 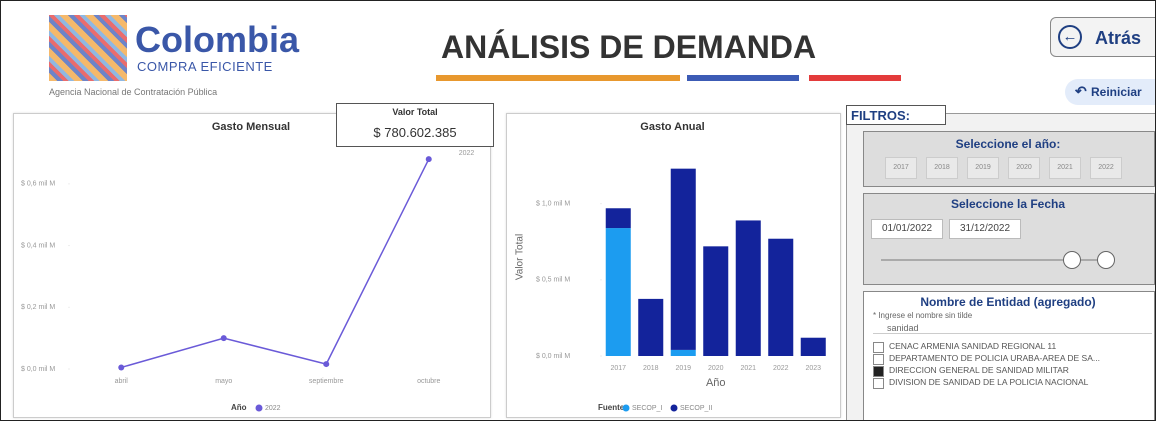 I want to click on y-tick-label: $ 0,5 mil M, so click(x=553, y=280).